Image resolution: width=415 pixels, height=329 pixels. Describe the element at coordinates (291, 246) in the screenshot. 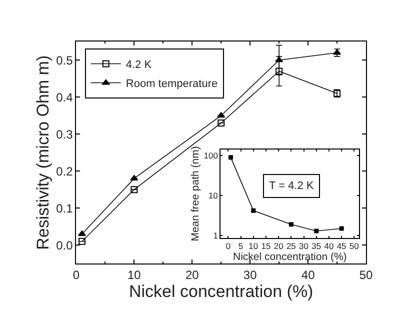

I see `x-tick-label: 25` at that location.